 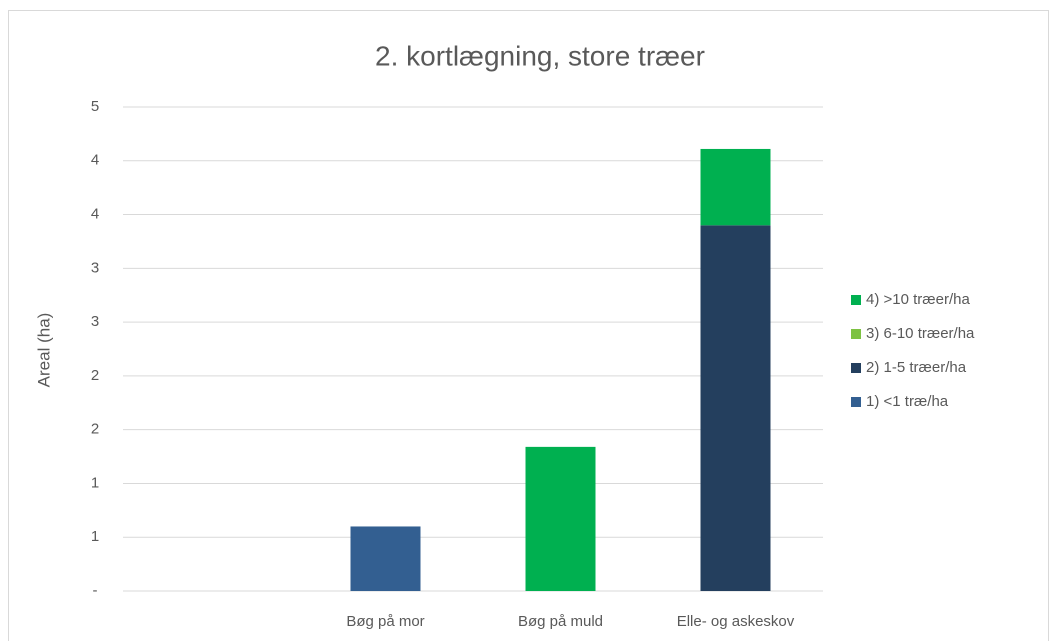 What do you see at coordinates (916, 367) in the screenshot?
I see `legend-label: 2) 1-5 træer/ha` at bounding box center [916, 367].